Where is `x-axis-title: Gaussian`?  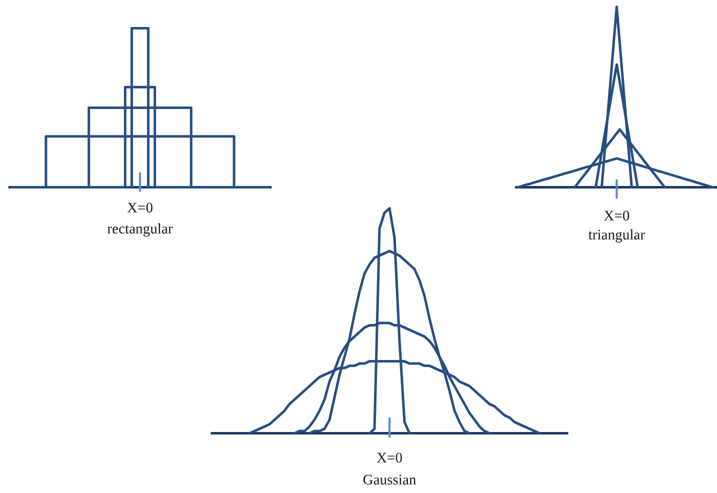 x-axis-title: Gaussian is located at coordinates (389, 479).